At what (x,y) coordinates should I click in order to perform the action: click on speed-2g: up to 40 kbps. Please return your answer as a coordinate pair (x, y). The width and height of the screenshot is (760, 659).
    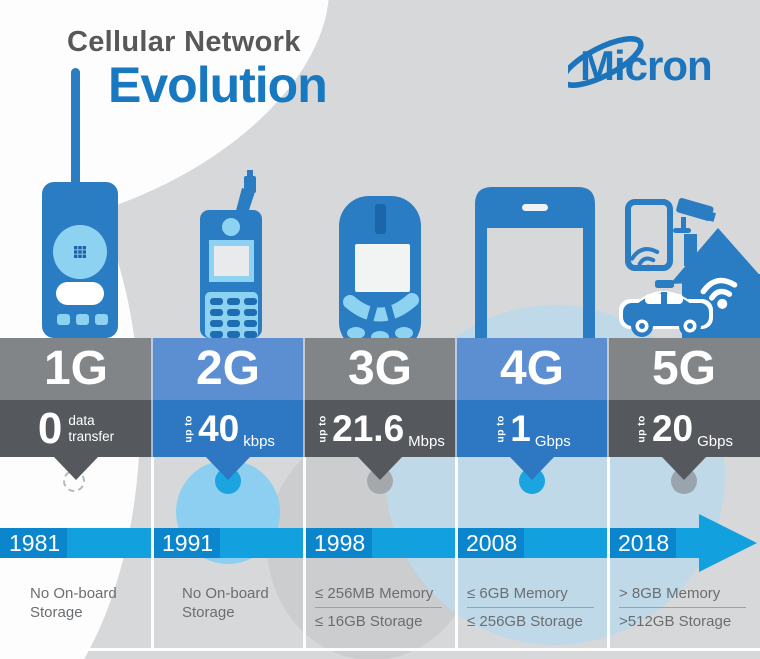
    Looking at the image, I should click on (228, 428).